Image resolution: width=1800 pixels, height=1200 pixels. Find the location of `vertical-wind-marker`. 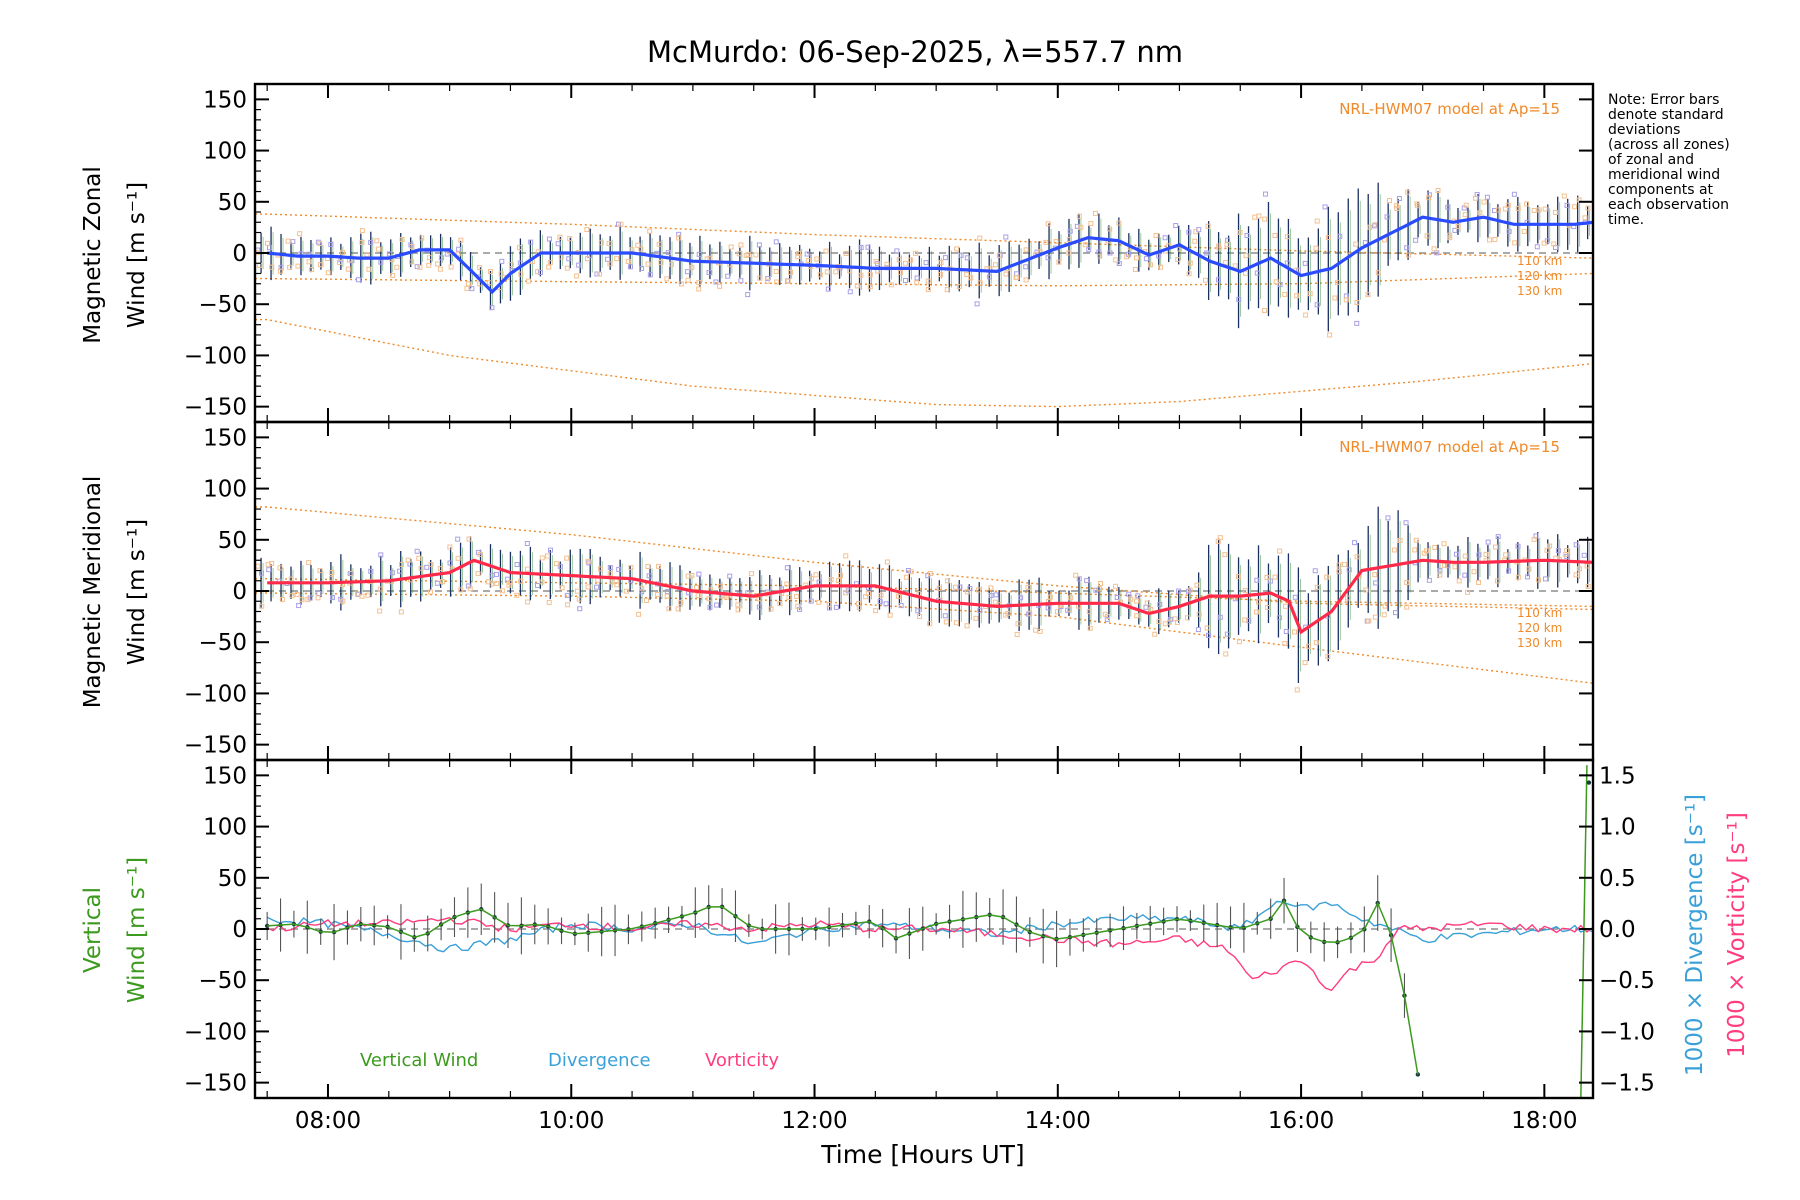

vertical-wind-marker is located at coordinates (1589, 782).